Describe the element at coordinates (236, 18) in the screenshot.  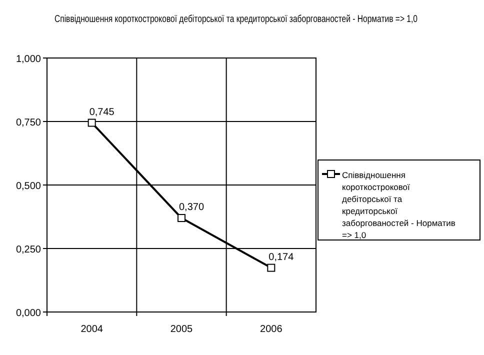
I see `chart-title: Співвідношення короткострокової дебіторської та кредиторської заборгованостей - Норматив => 1,0` at that location.